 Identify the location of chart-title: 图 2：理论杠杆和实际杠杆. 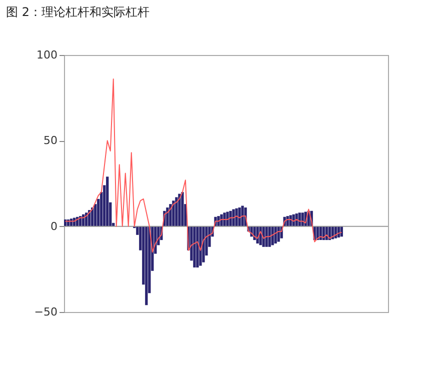
(78, 12).